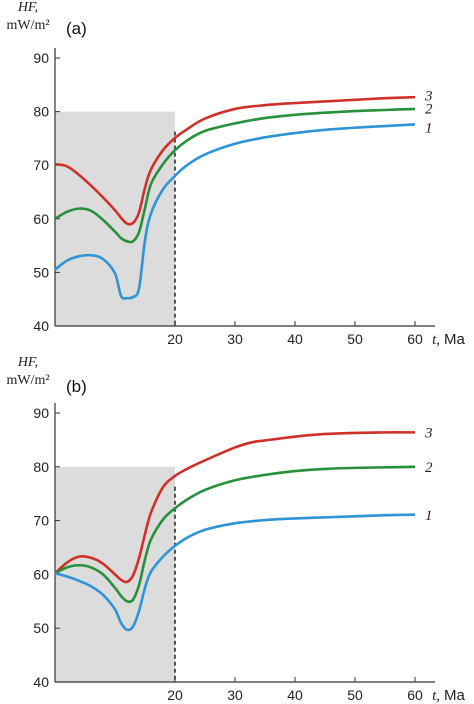  I want to click on panel-label: (b), so click(76, 386).